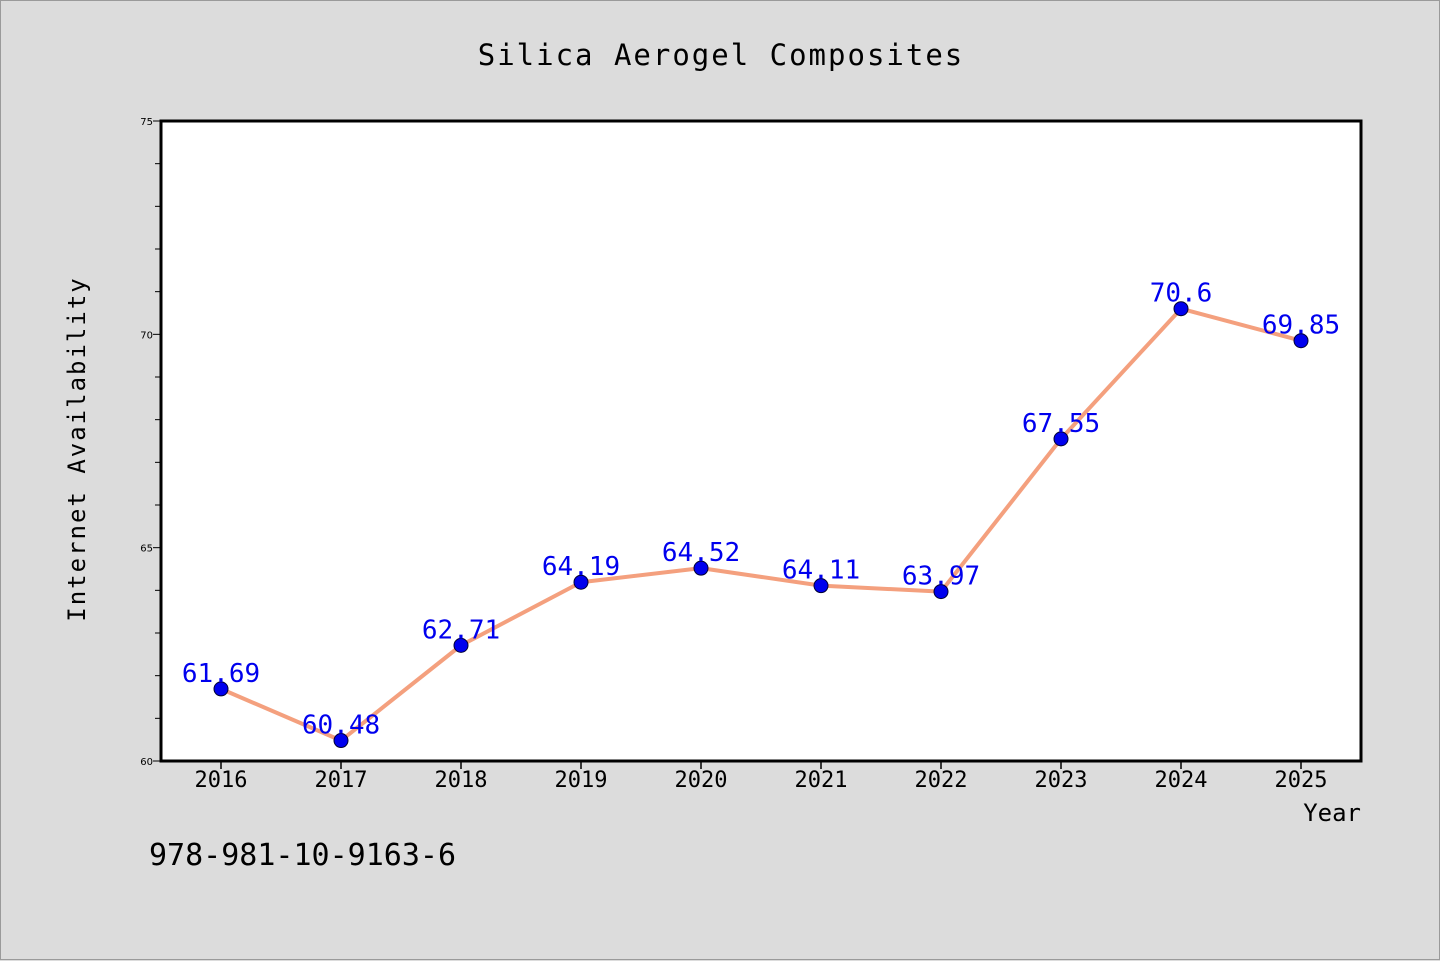 This screenshot has width=1440, height=961. Describe the element at coordinates (941, 577) in the screenshot. I see `data-label: 63.97` at that location.